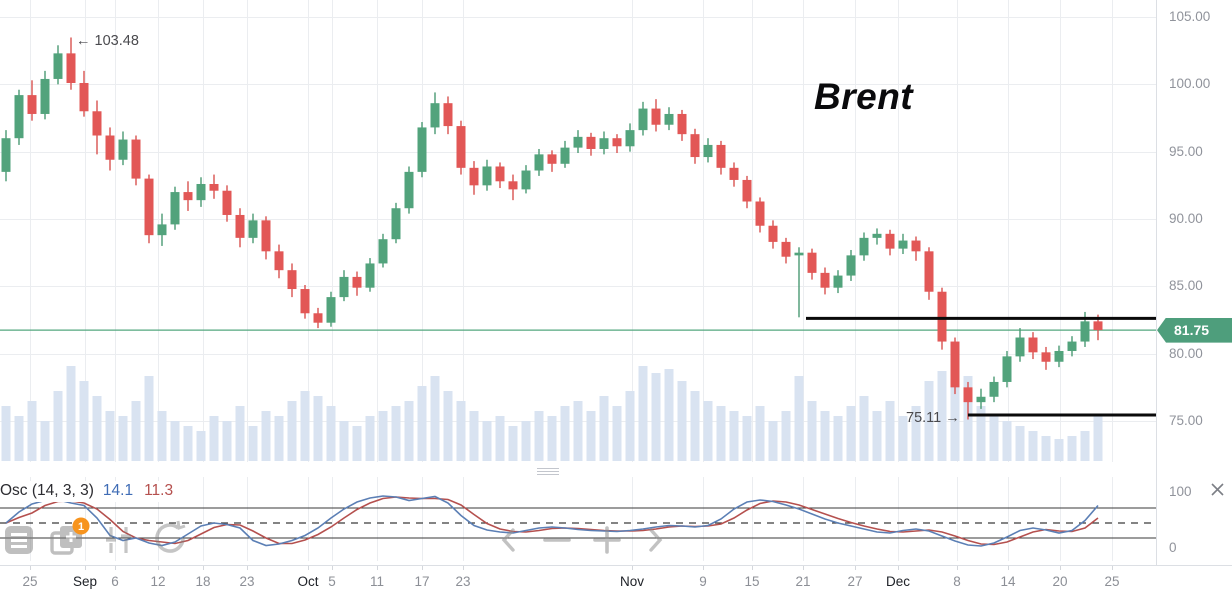 The height and width of the screenshot is (601, 1232). I want to click on price-axis-label: 95.00, so click(1186, 151).